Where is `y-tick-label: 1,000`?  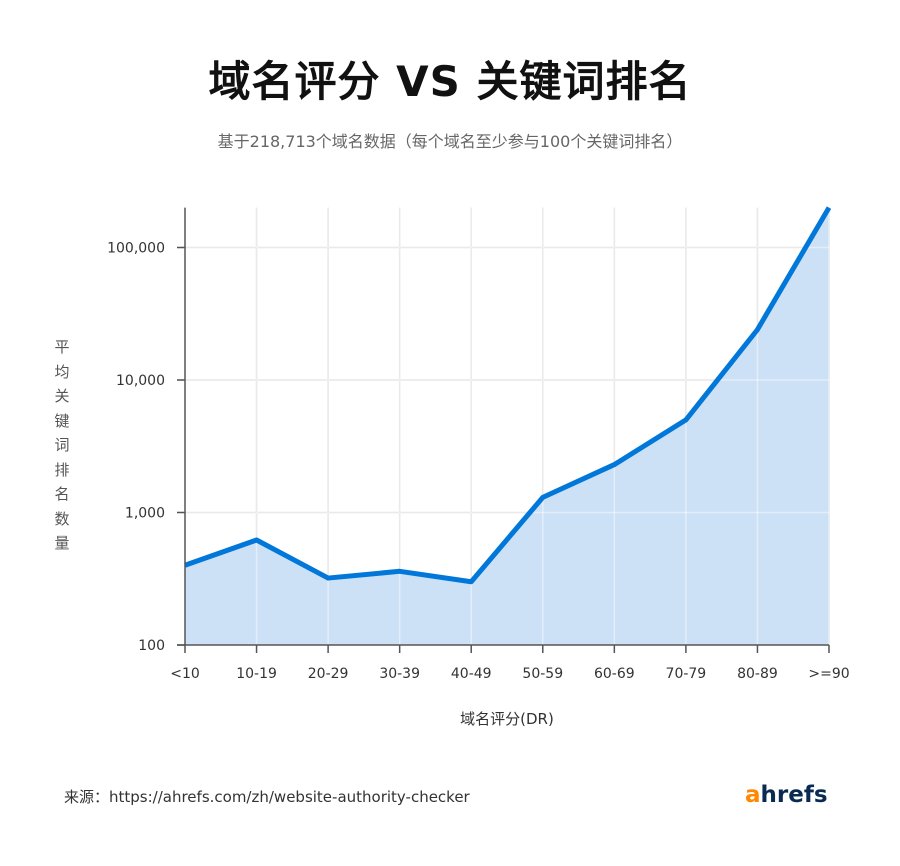
y-tick-label: 1,000 is located at coordinates (145, 514).